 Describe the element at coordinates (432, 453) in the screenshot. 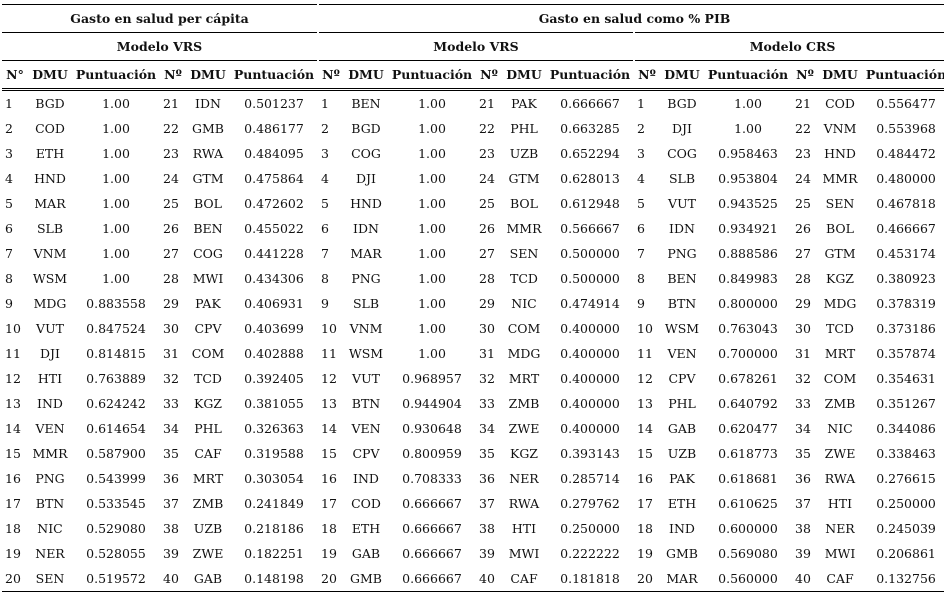

I see `score: 0.800959` at that location.